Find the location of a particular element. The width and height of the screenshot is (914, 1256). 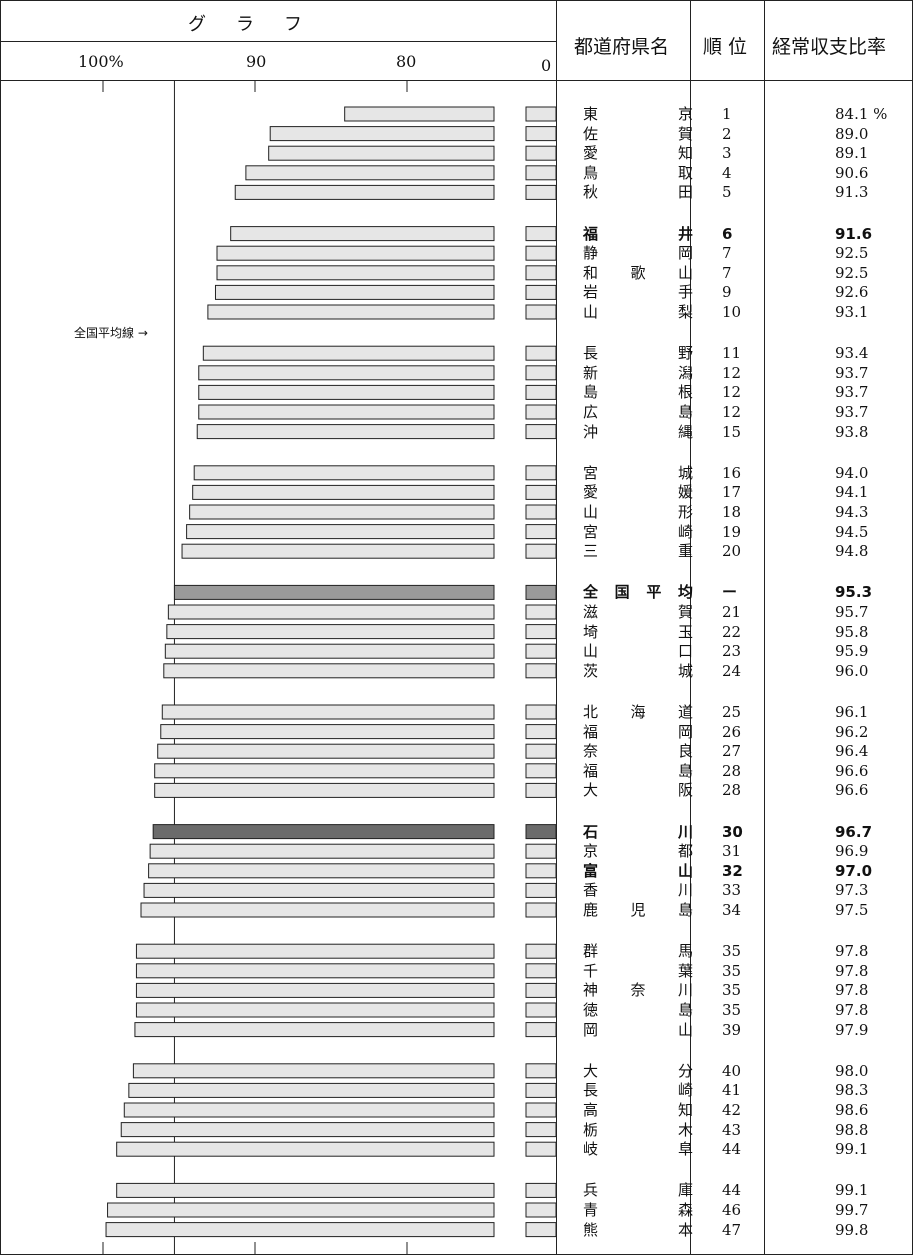

column-header-ratio: 経常収支比率 is located at coordinates (829, 47).